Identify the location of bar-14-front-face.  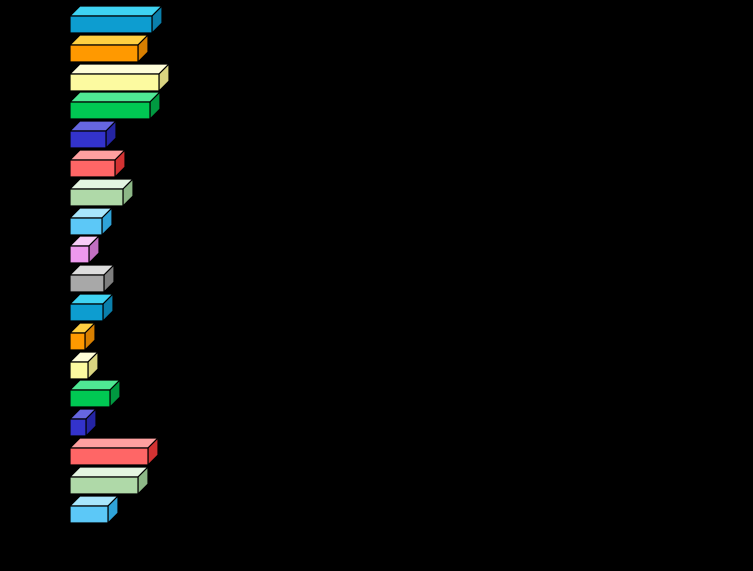
(90, 398).